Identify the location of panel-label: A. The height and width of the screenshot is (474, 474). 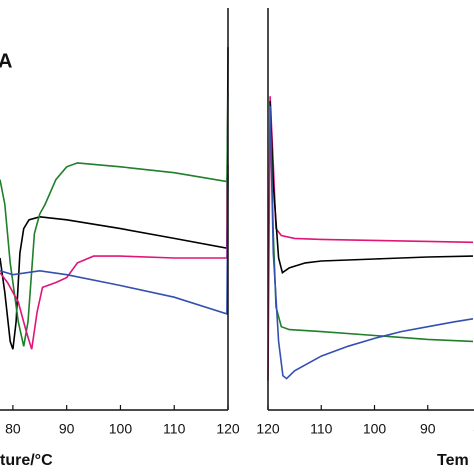
(6, 61).